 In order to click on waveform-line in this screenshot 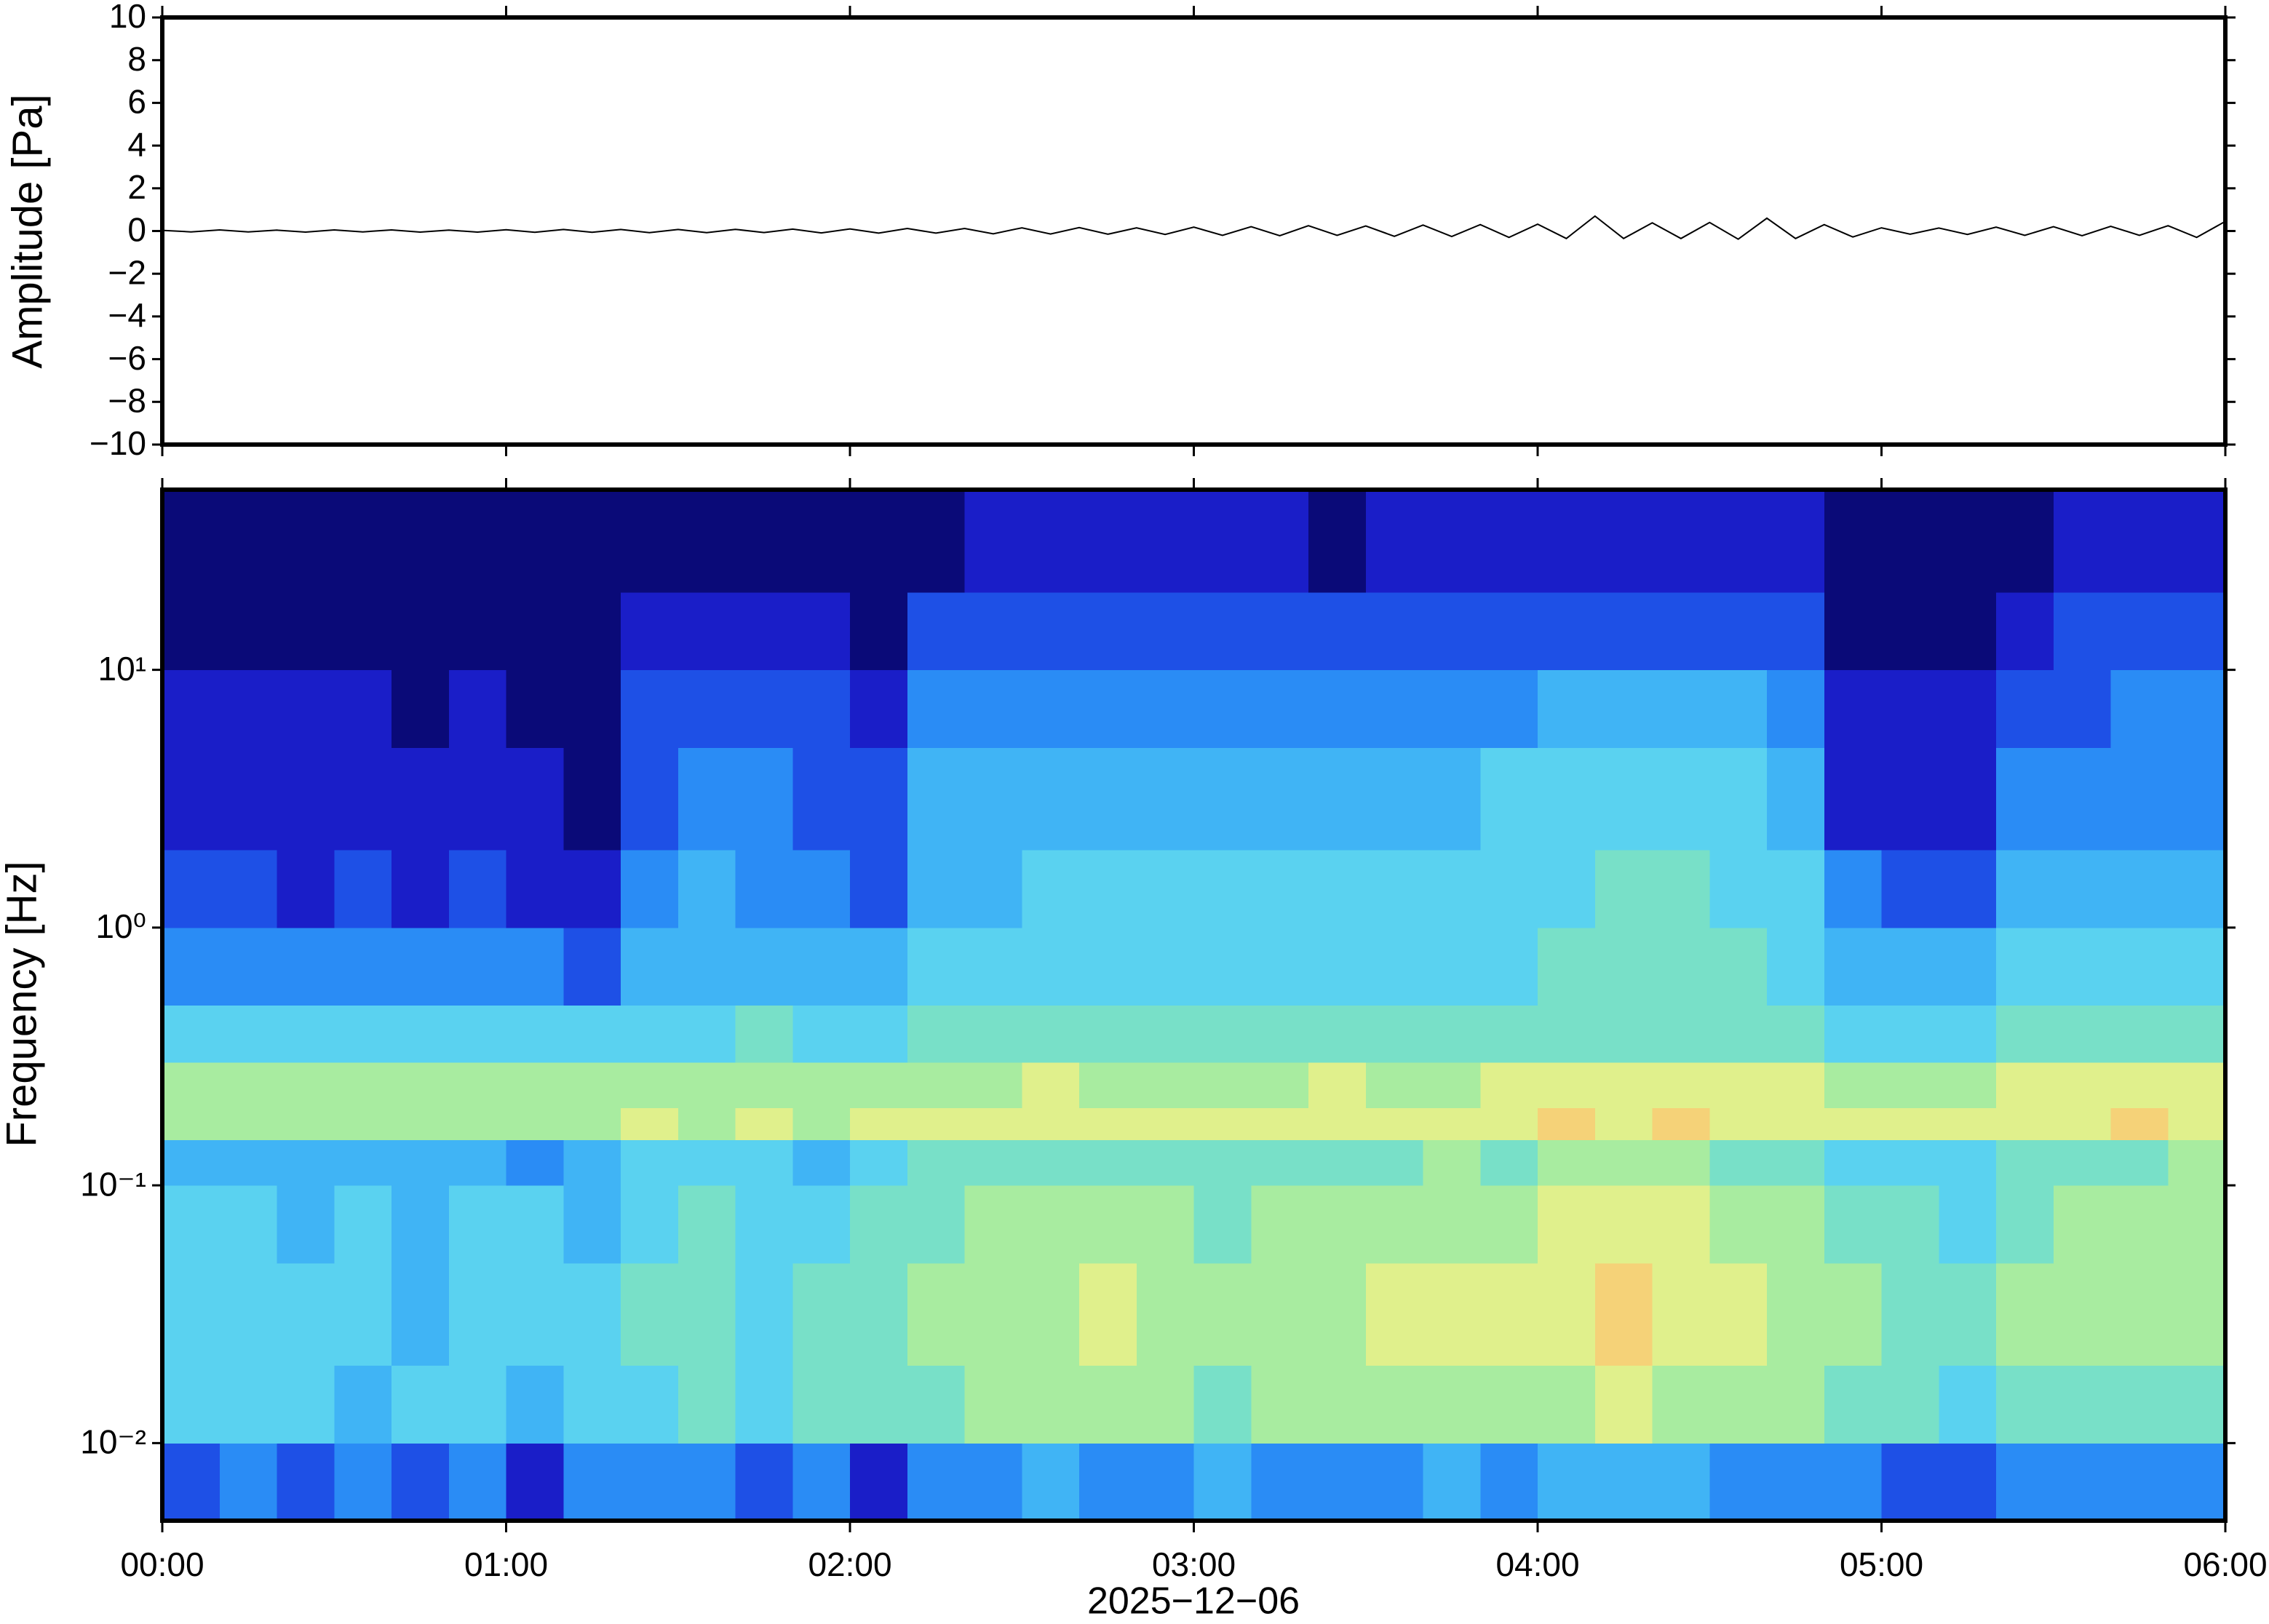, I will do `click(1194, 227)`.